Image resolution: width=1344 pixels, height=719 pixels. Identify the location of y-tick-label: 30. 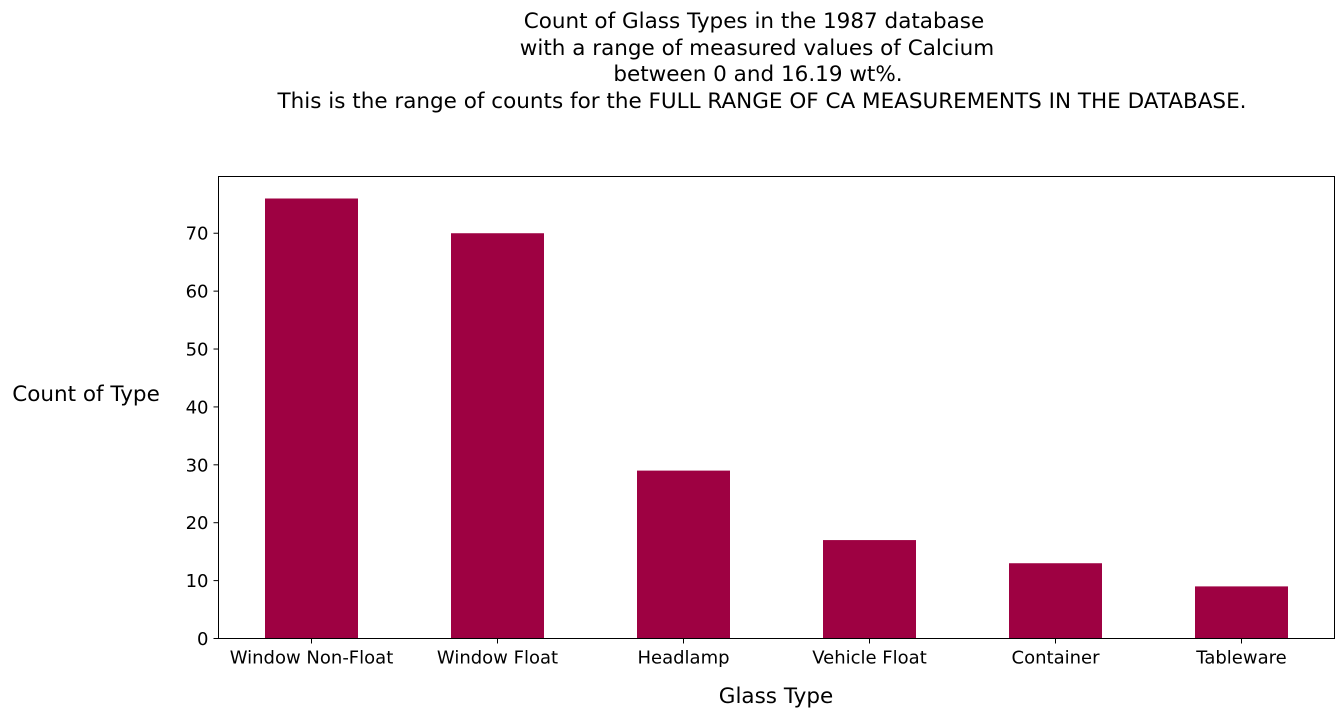
(197, 465).